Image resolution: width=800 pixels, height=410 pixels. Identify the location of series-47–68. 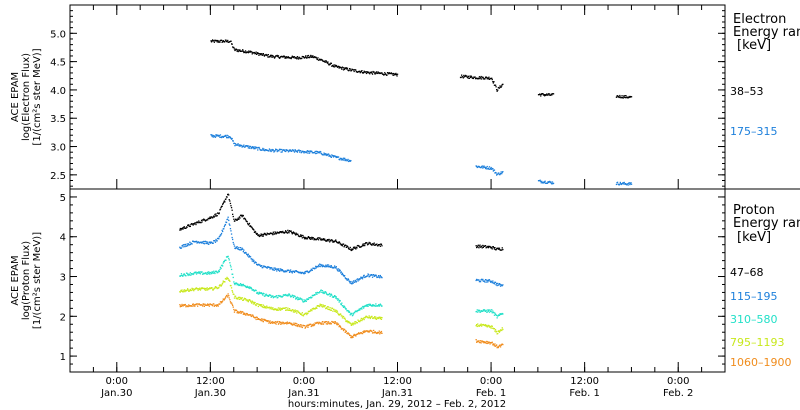
(341, 222).